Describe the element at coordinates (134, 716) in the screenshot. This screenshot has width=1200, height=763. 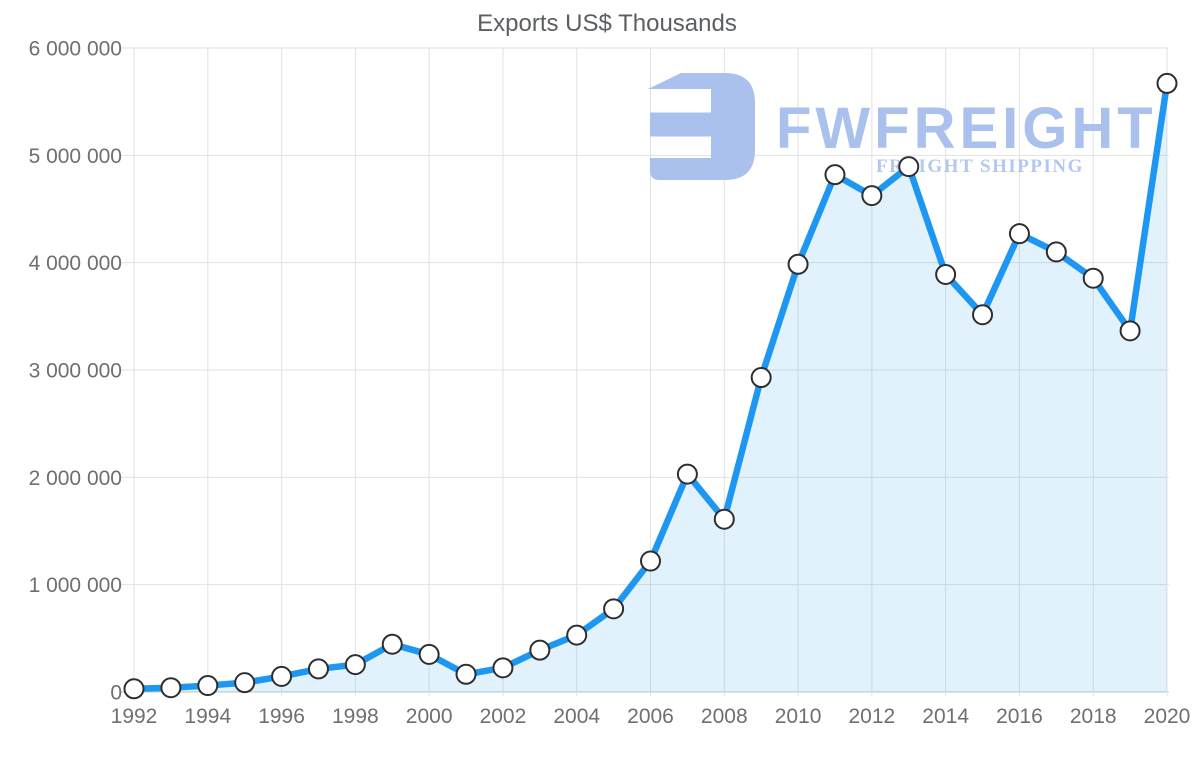
I see `x-axis-tick-label: 1992` at that location.